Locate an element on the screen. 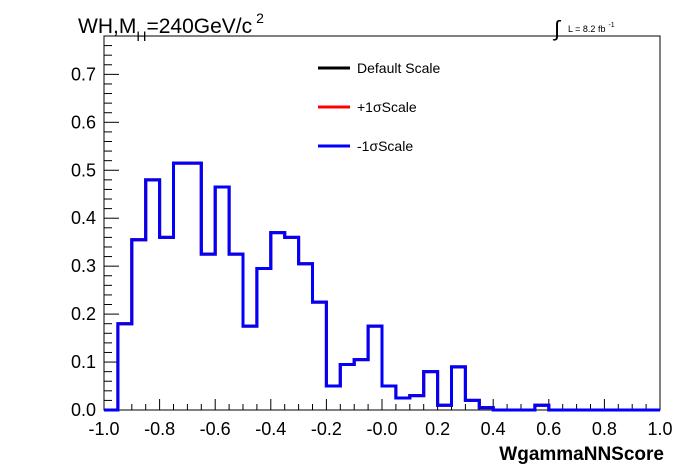 Image resolution: width=696 pixels, height=472 pixels. y-tick-label: 0.0 is located at coordinates (83, 410).